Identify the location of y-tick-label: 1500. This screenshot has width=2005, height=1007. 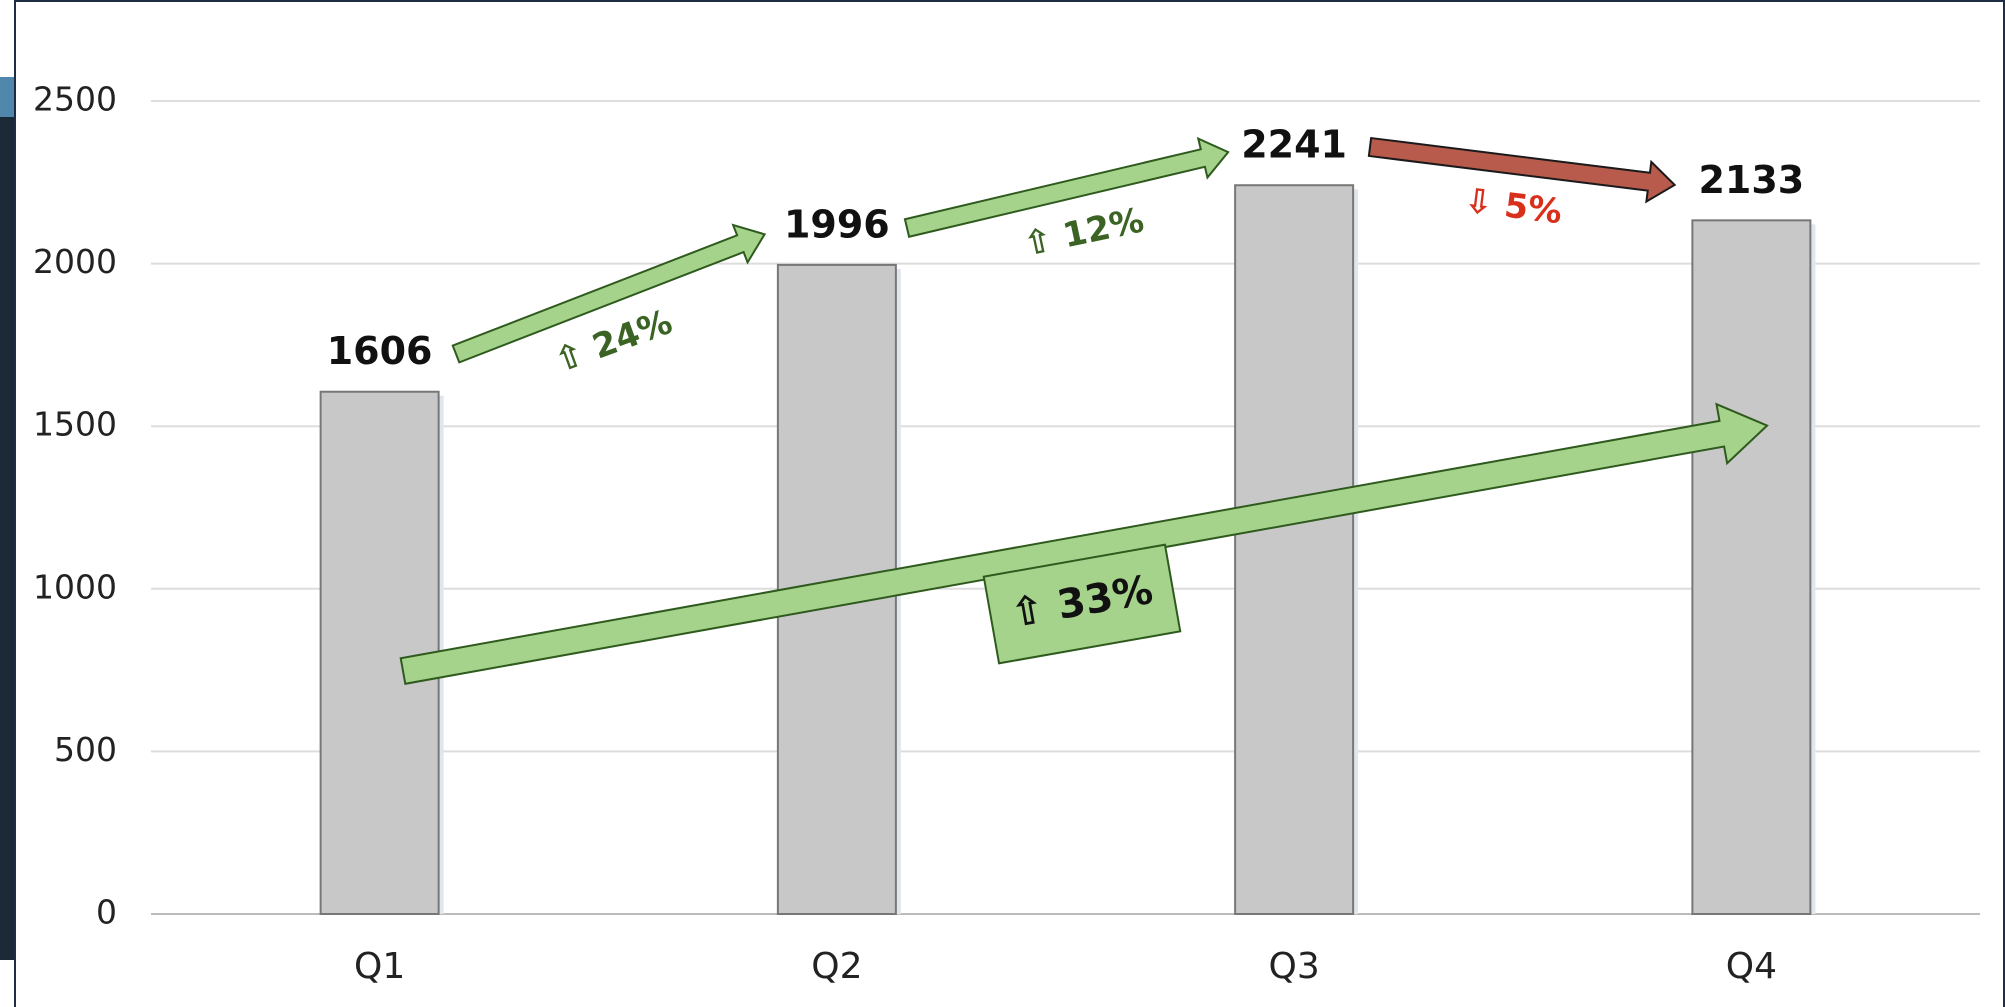
(75, 424).